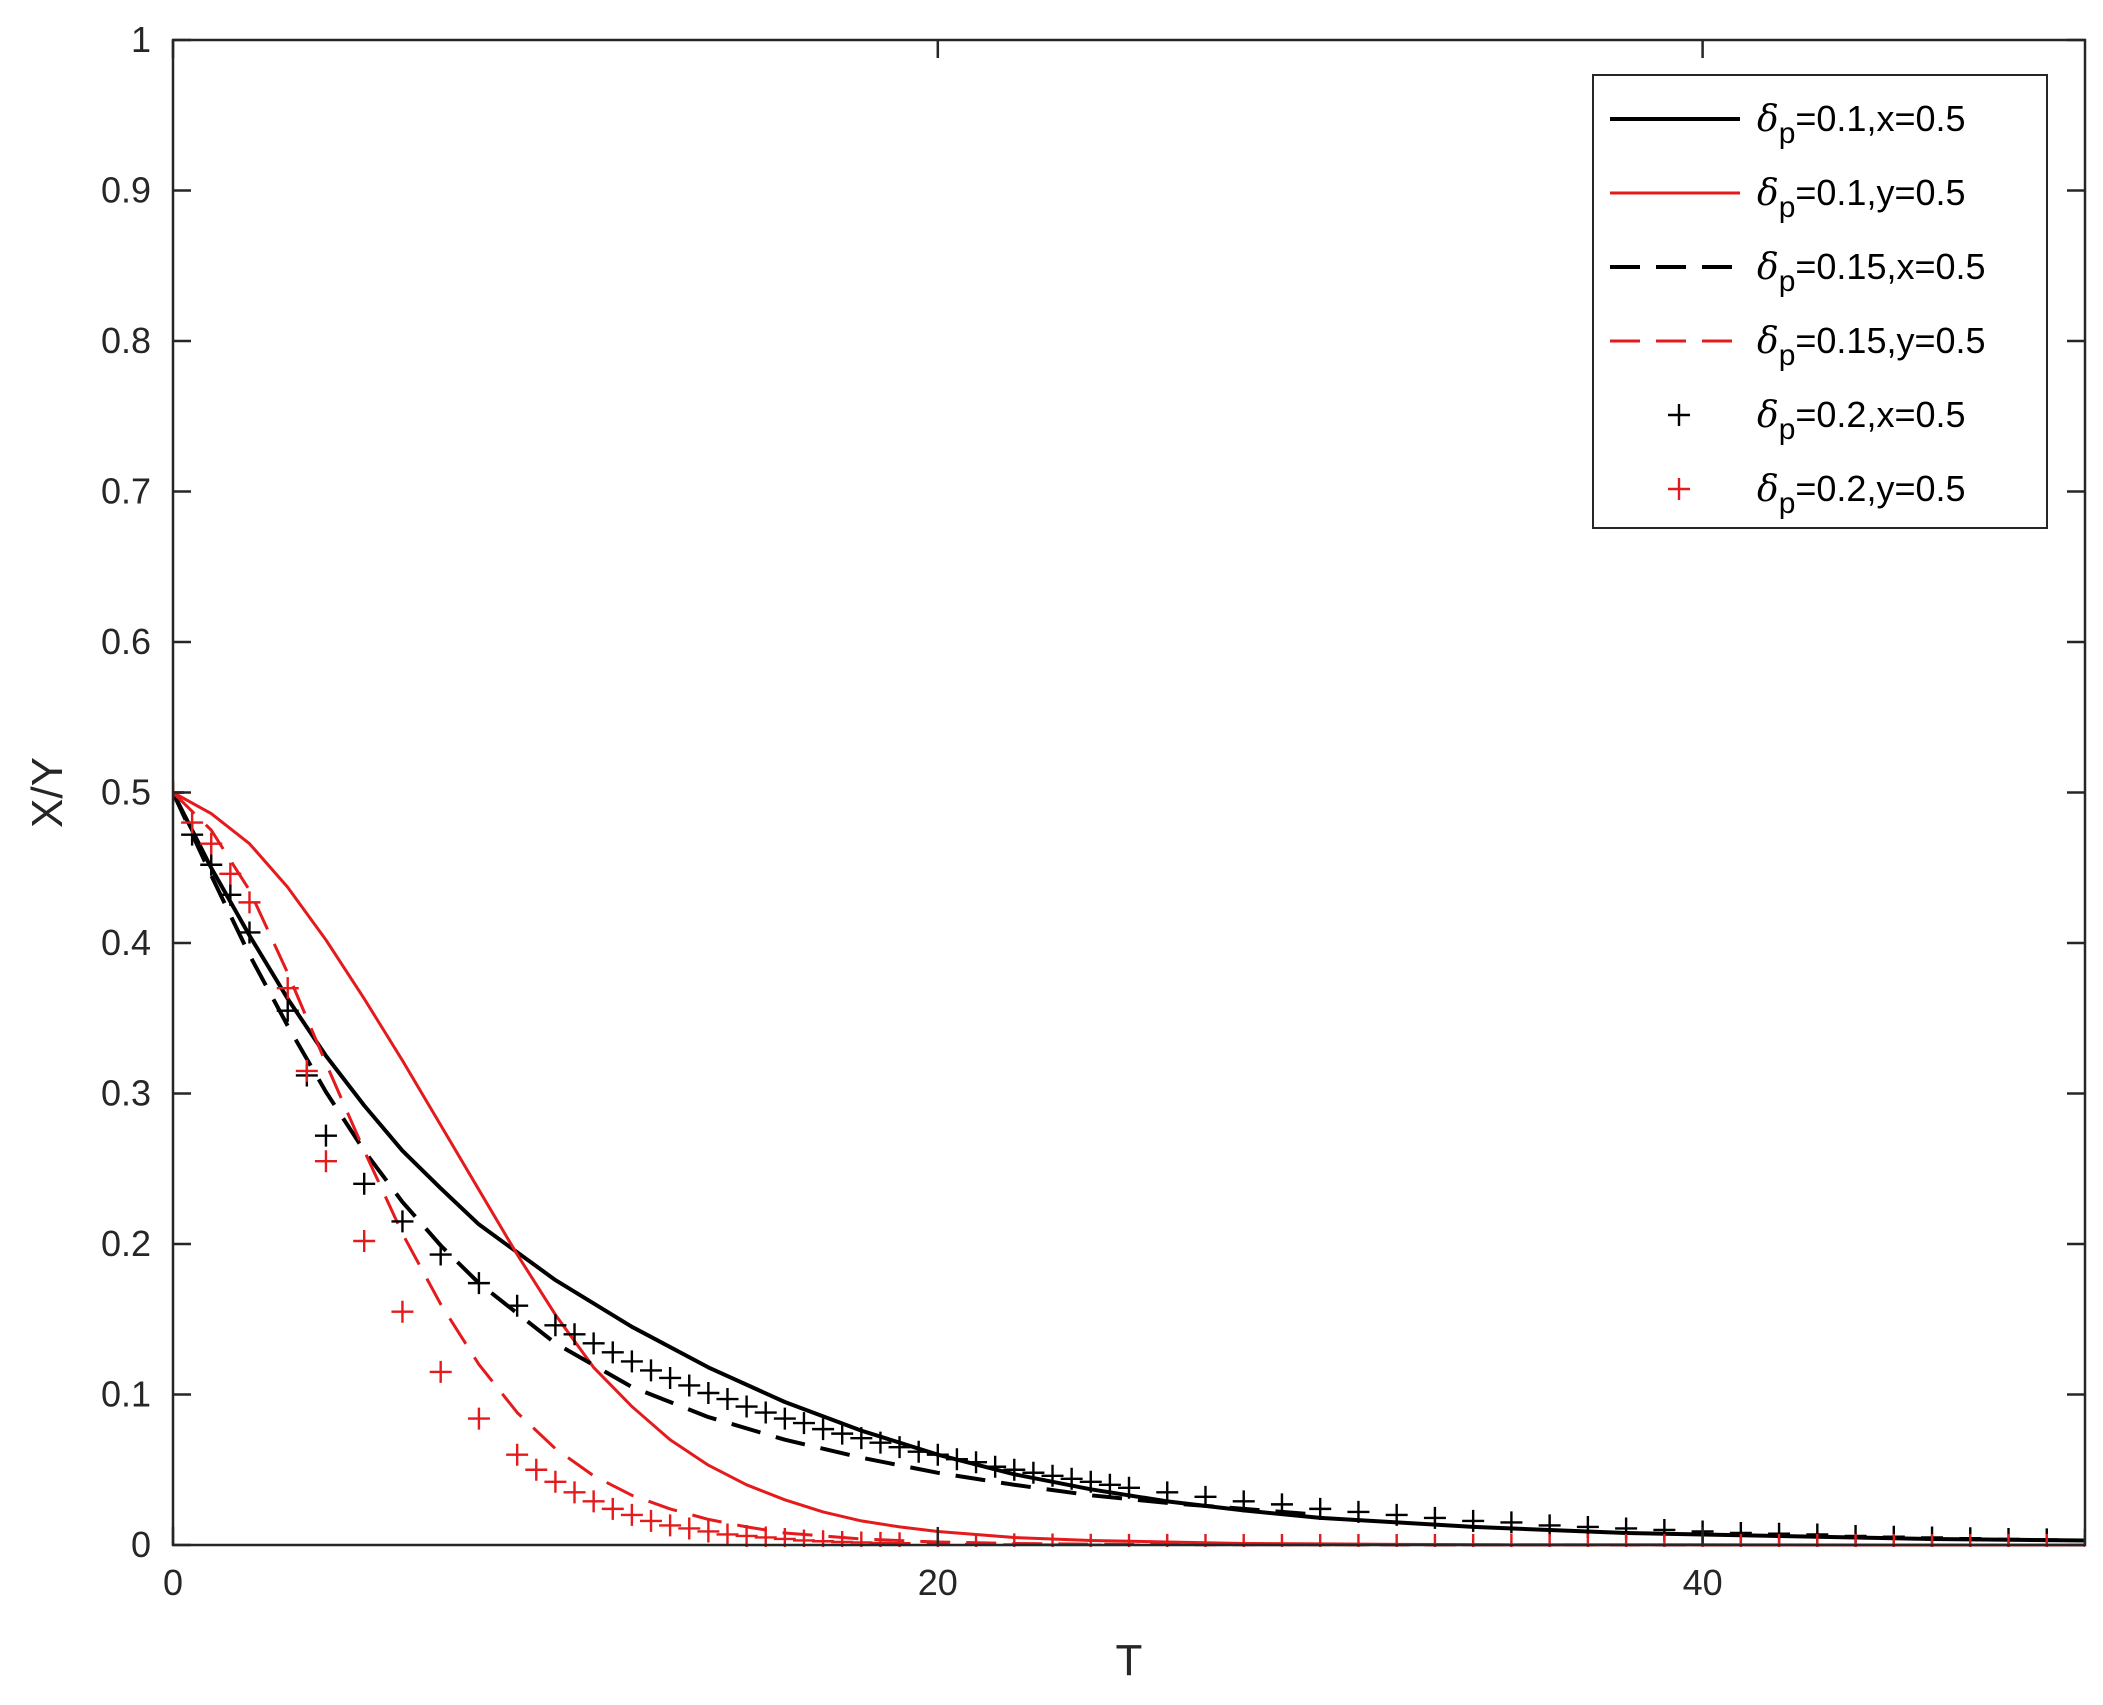 Image resolution: width=2103 pixels, height=1705 pixels. I want to click on legend-box, so click(1820, 301).